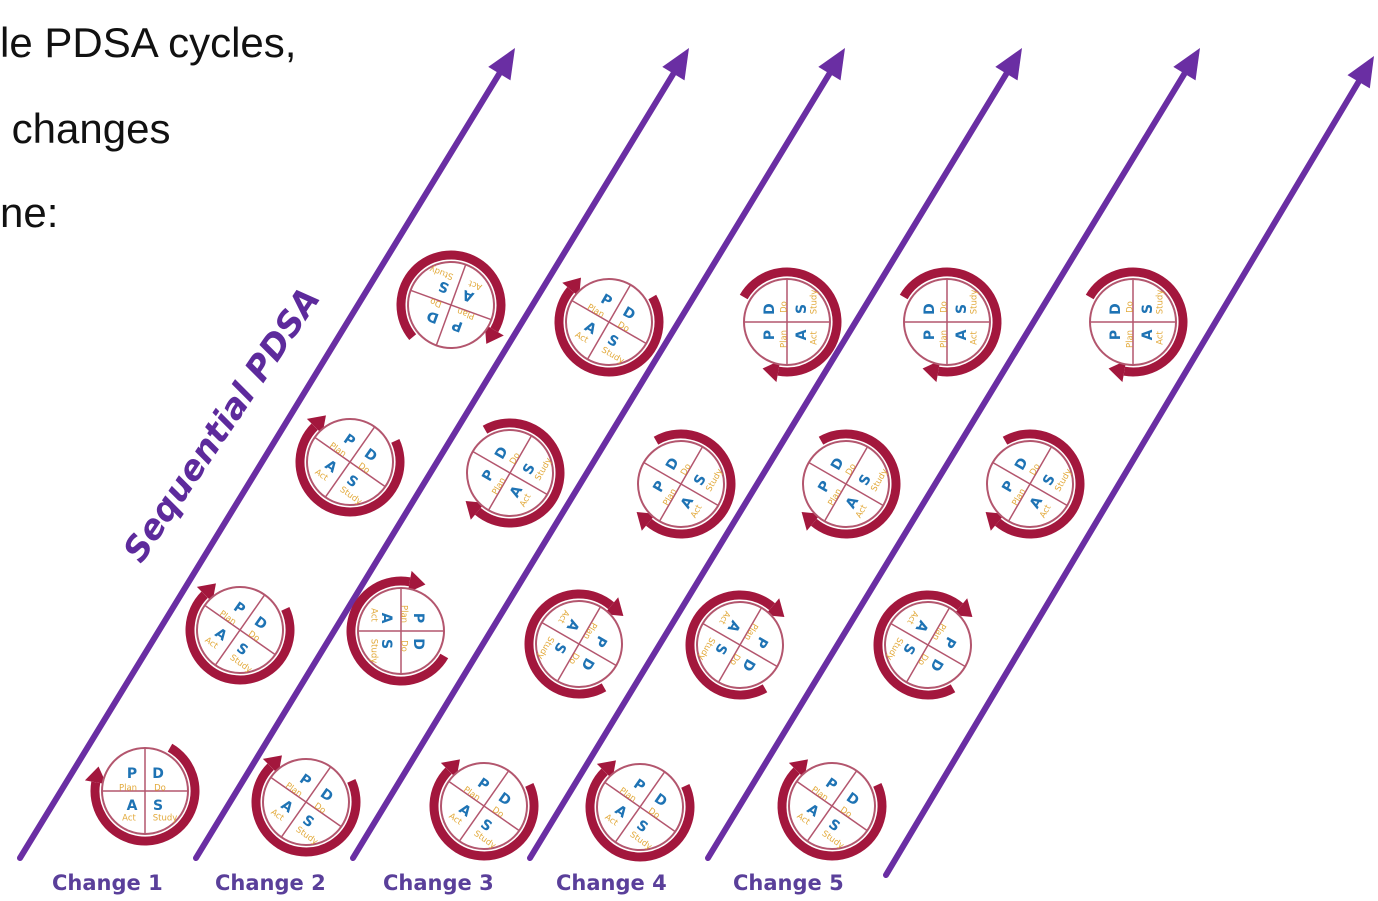 Image resolution: width=1378 pixels, height=901 pixels. What do you see at coordinates (438, 883) in the screenshot?
I see `change-label-3: Change 3` at bounding box center [438, 883].